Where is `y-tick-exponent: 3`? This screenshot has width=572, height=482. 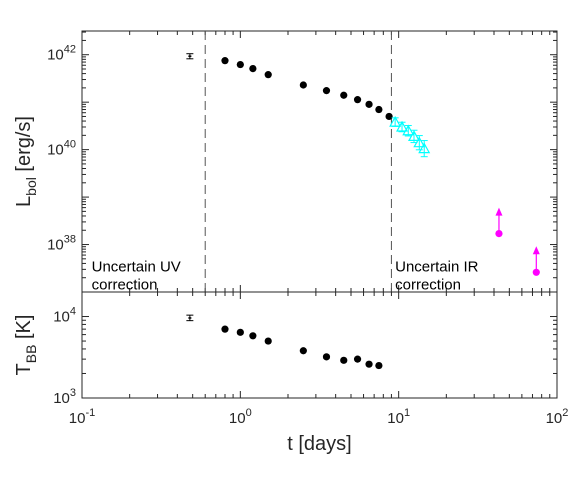 y-tick-exponent: 3 is located at coordinates (73, 393).